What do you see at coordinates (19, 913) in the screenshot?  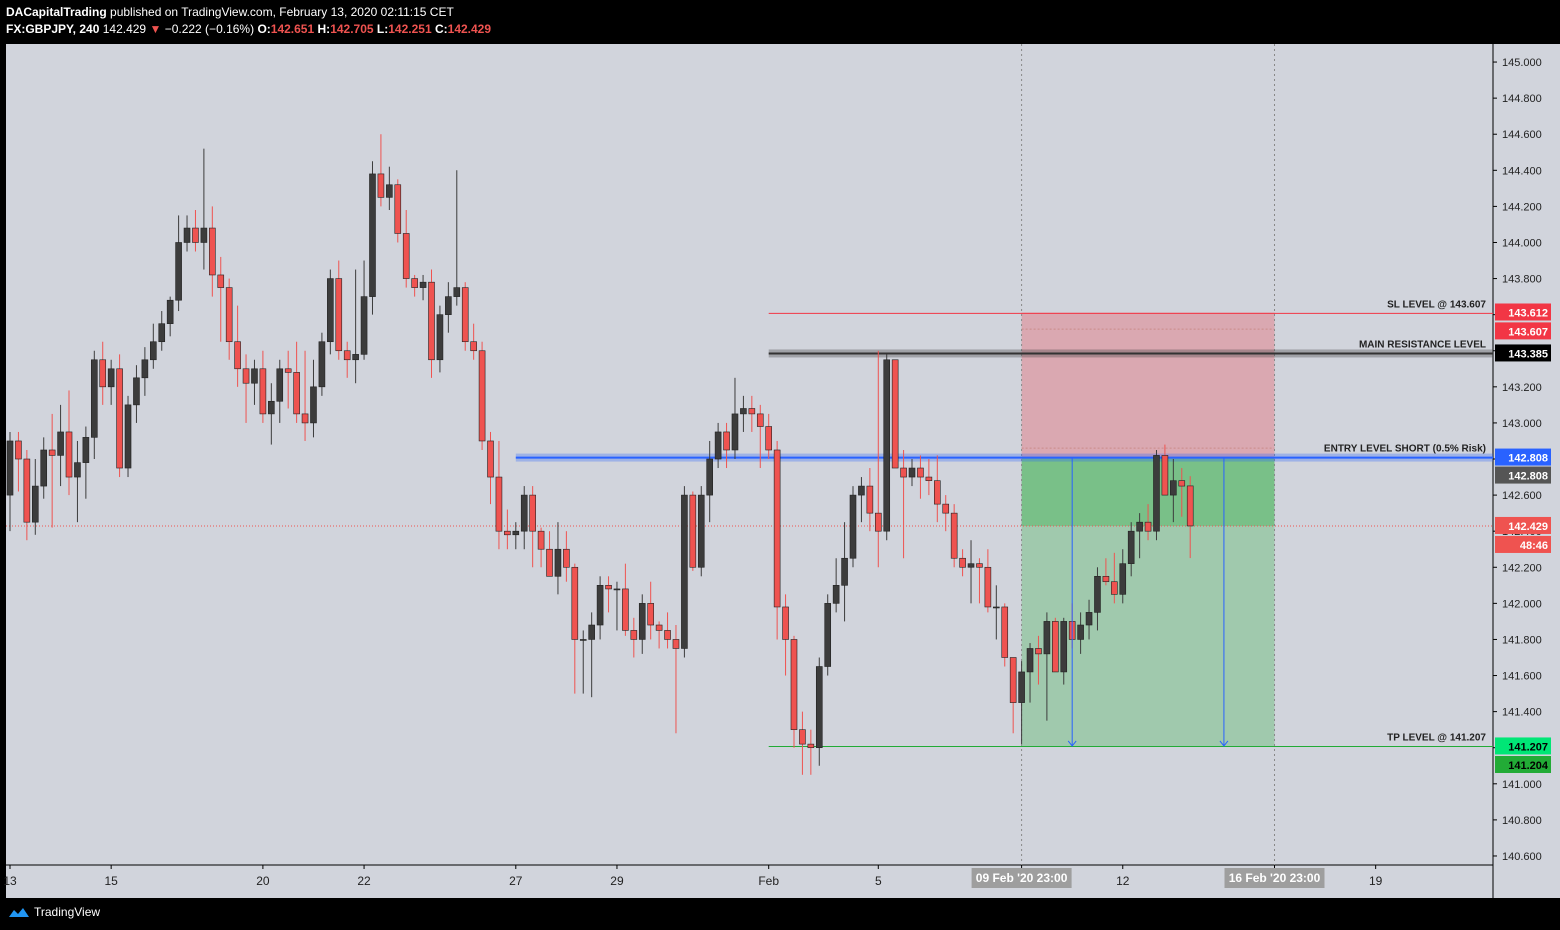 I see `tradingview-logo-icon` at bounding box center [19, 913].